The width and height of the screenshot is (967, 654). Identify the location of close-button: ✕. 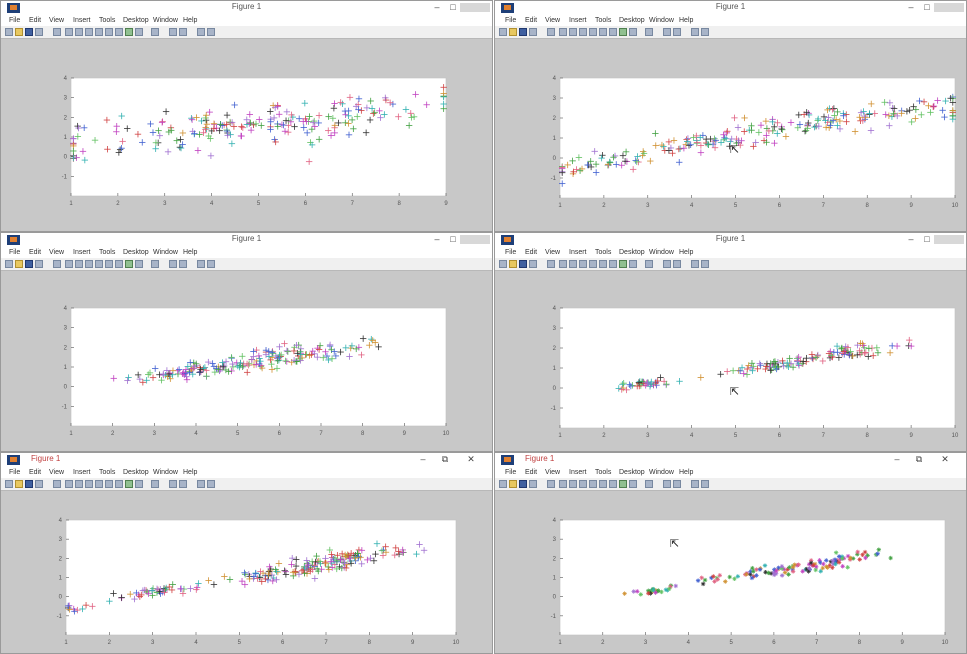
(471, 459).